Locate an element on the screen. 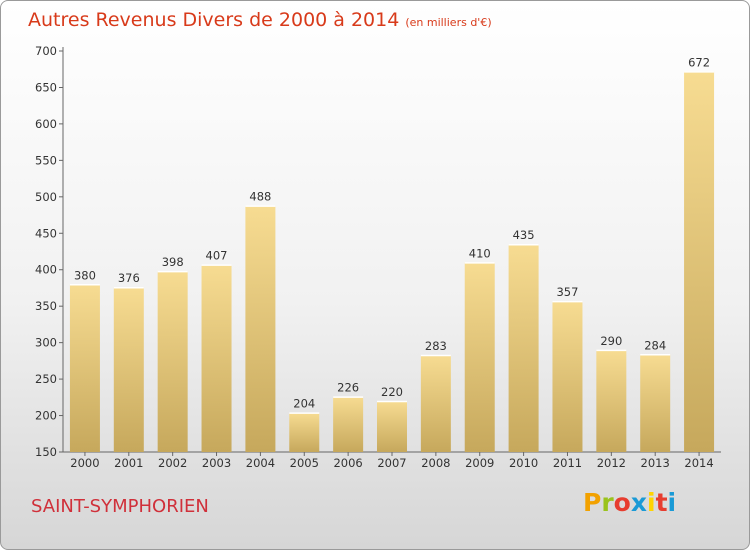  proxiti-logo: Proxiti is located at coordinates (629, 502).